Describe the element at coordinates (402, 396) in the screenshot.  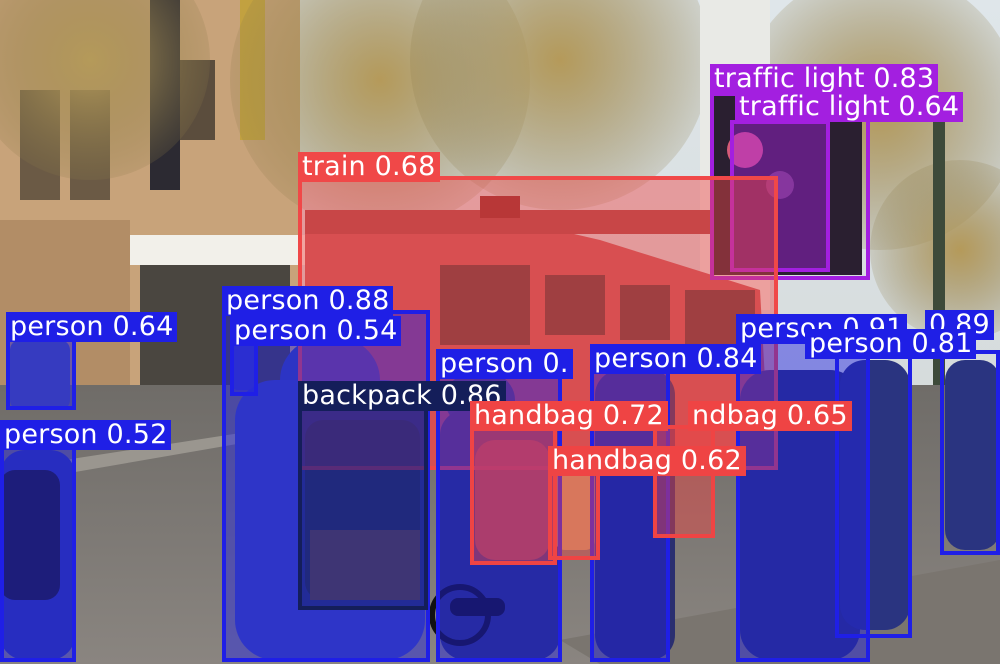
I see `detection-label: backpack 0.86` at that location.